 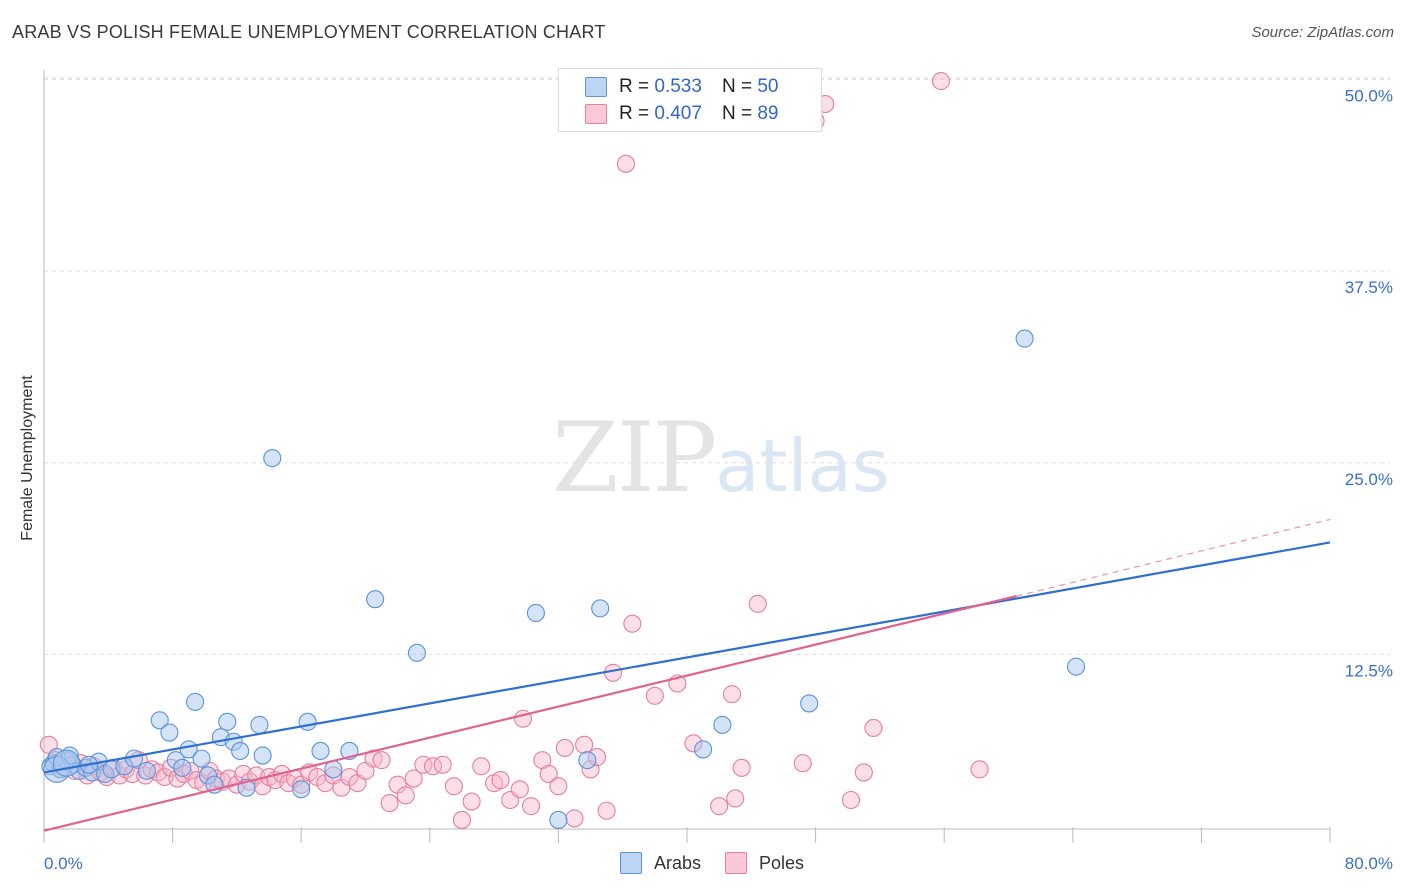 I want to click on arabs-n-value: 50, so click(x=768, y=86).